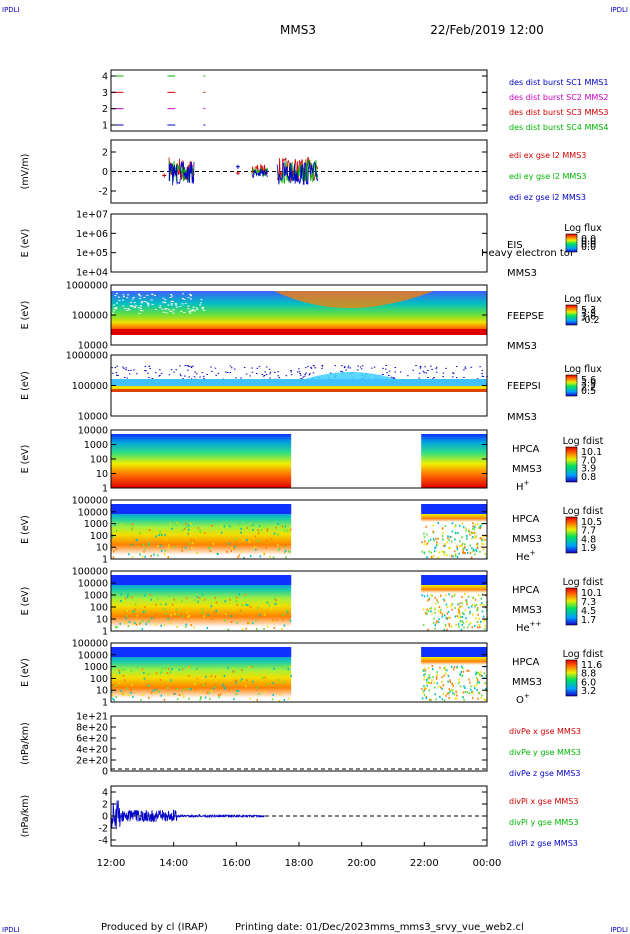 This screenshot has height=934, width=630. What do you see at coordinates (526, 590) in the screenshot?
I see `instrument-label: HPCA` at bounding box center [526, 590].